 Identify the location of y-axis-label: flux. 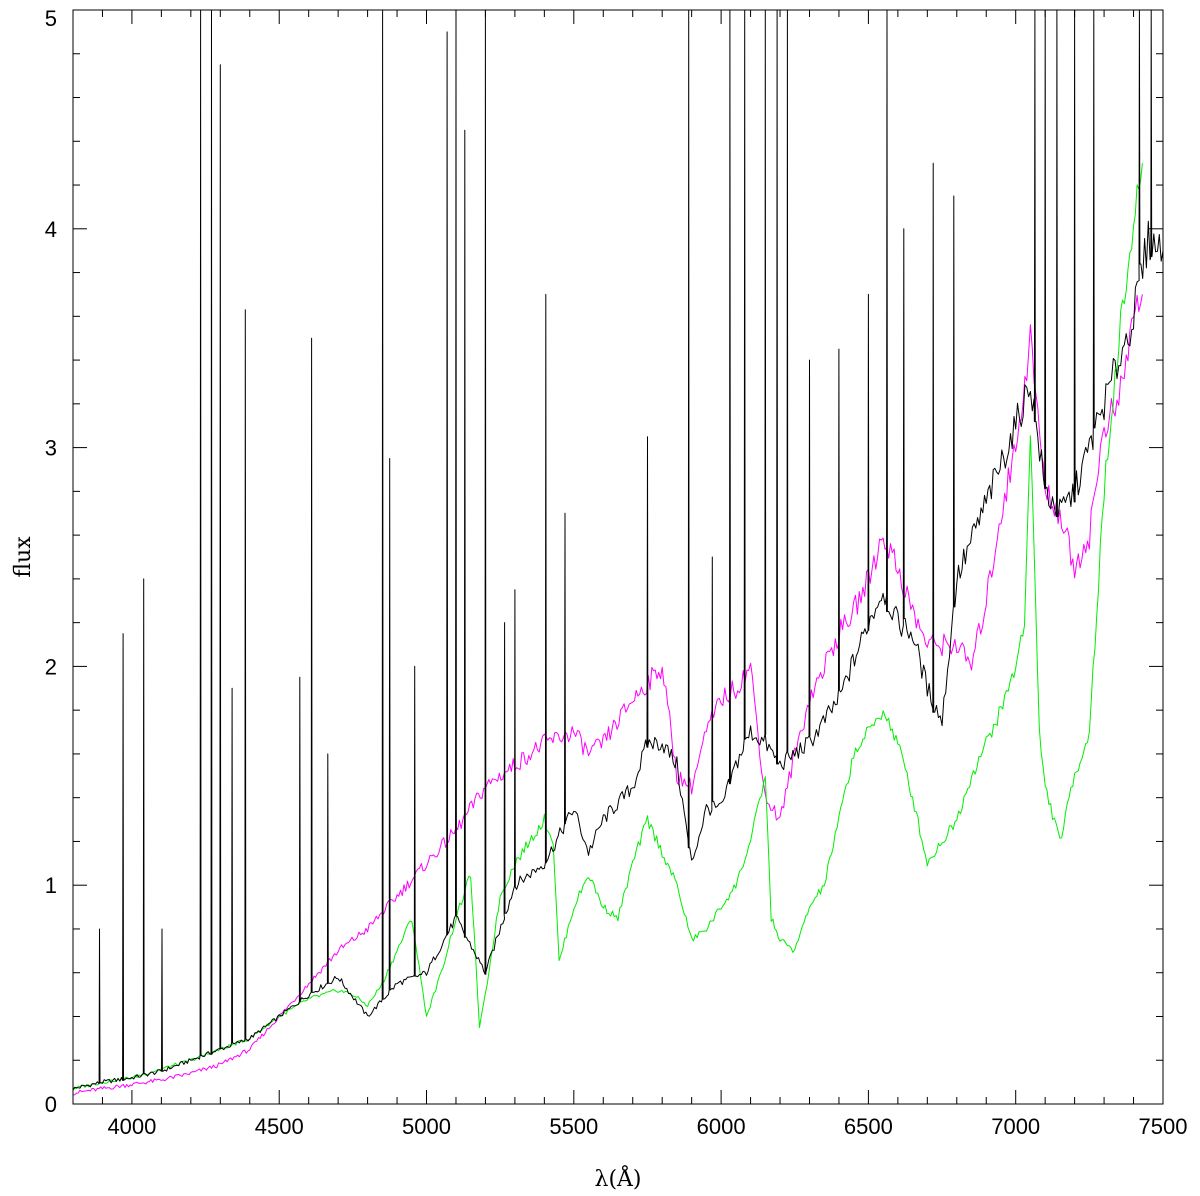
(23, 557).